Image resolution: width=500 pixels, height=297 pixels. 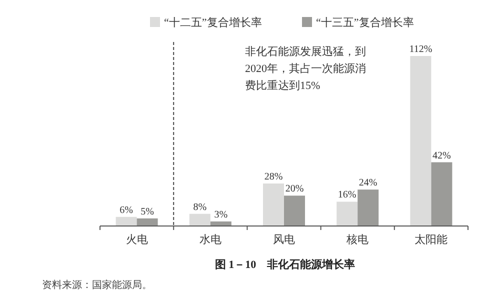 What do you see at coordinates (137, 239) in the screenshot?
I see `x-tick-label: 火电` at bounding box center [137, 239].